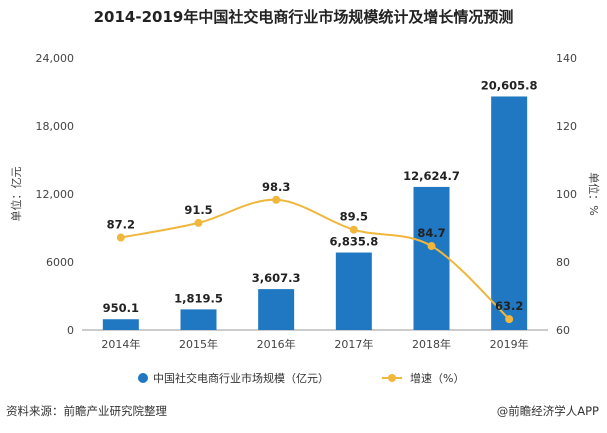 The image size is (607, 433). What do you see at coordinates (547, 411) in the screenshot?
I see `brand-credit: @前瞻经济学人APP` at bounding box center [547, 411].